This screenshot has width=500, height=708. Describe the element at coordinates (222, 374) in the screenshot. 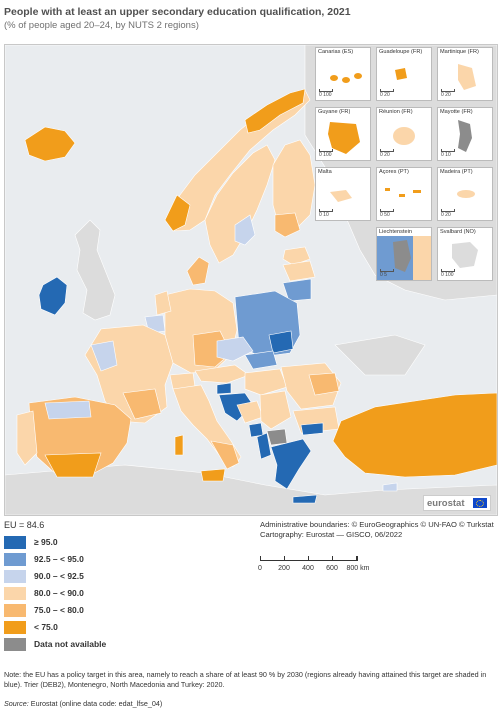

I see `region-austria` at that location.